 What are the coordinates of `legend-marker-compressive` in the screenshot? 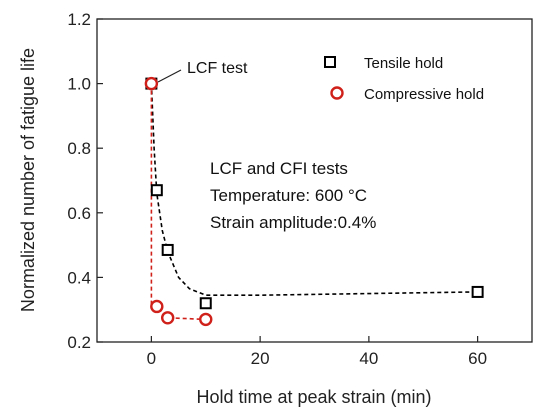 It's located at (337, 93).